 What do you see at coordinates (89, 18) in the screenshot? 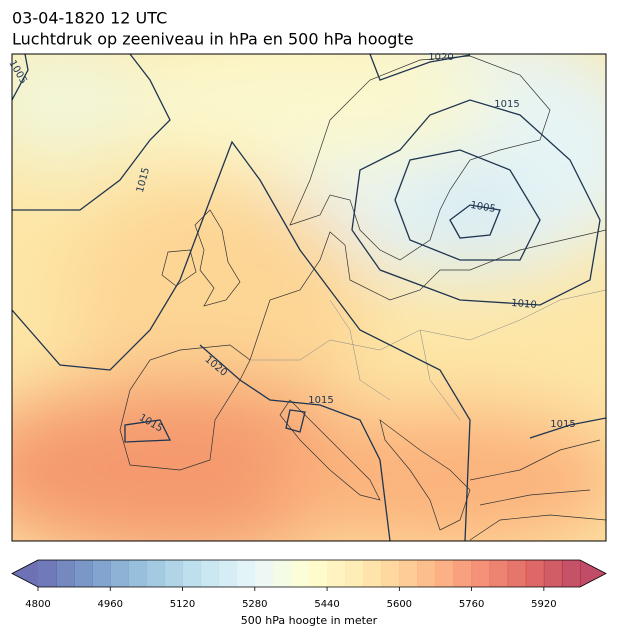
I see `title: 03-04-1820 12 UTC` at bounding box center [89, 18].